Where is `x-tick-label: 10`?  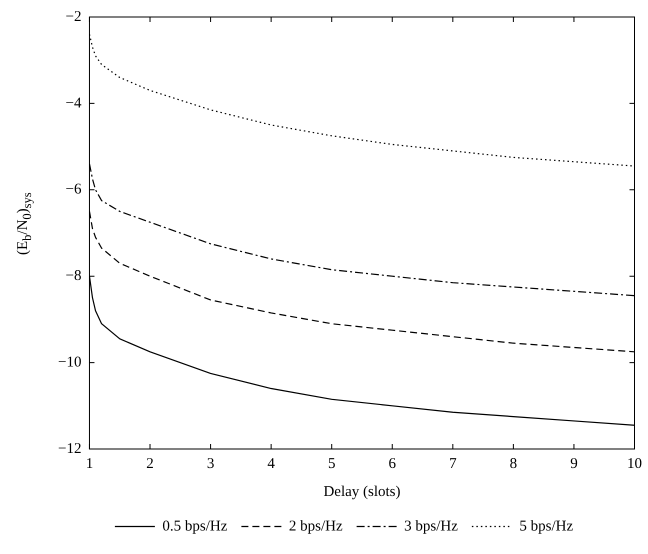 x-tick-label: 10 is located at coordinates (634, 464).